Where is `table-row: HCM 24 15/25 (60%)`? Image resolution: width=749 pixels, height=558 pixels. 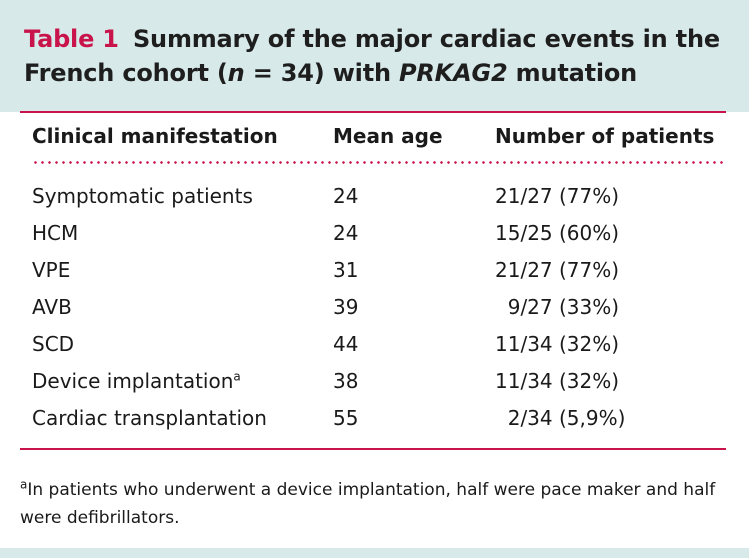 table-row: HCM 24 15/25 (60%) is located at coordinates (373, 233).